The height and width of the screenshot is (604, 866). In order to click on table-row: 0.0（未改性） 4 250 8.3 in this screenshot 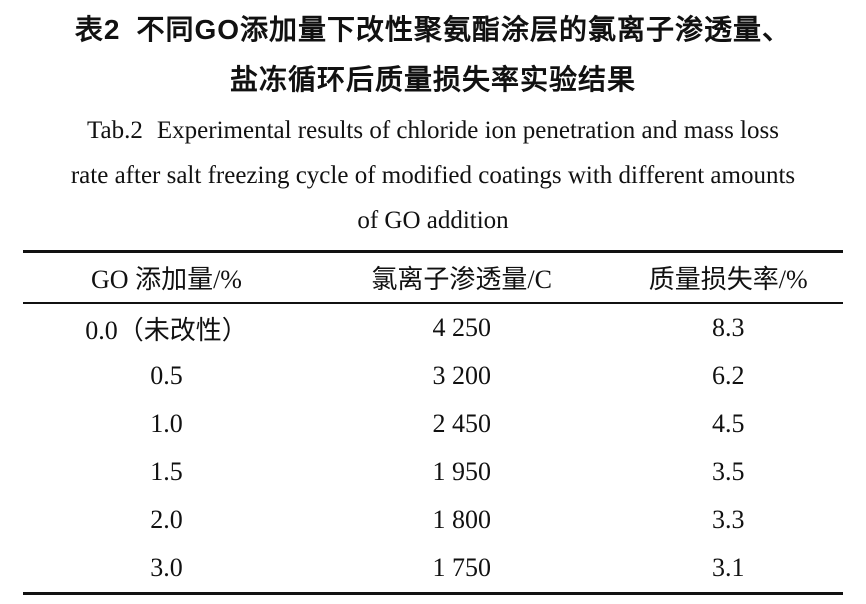, I will do `click(433, 327)`.